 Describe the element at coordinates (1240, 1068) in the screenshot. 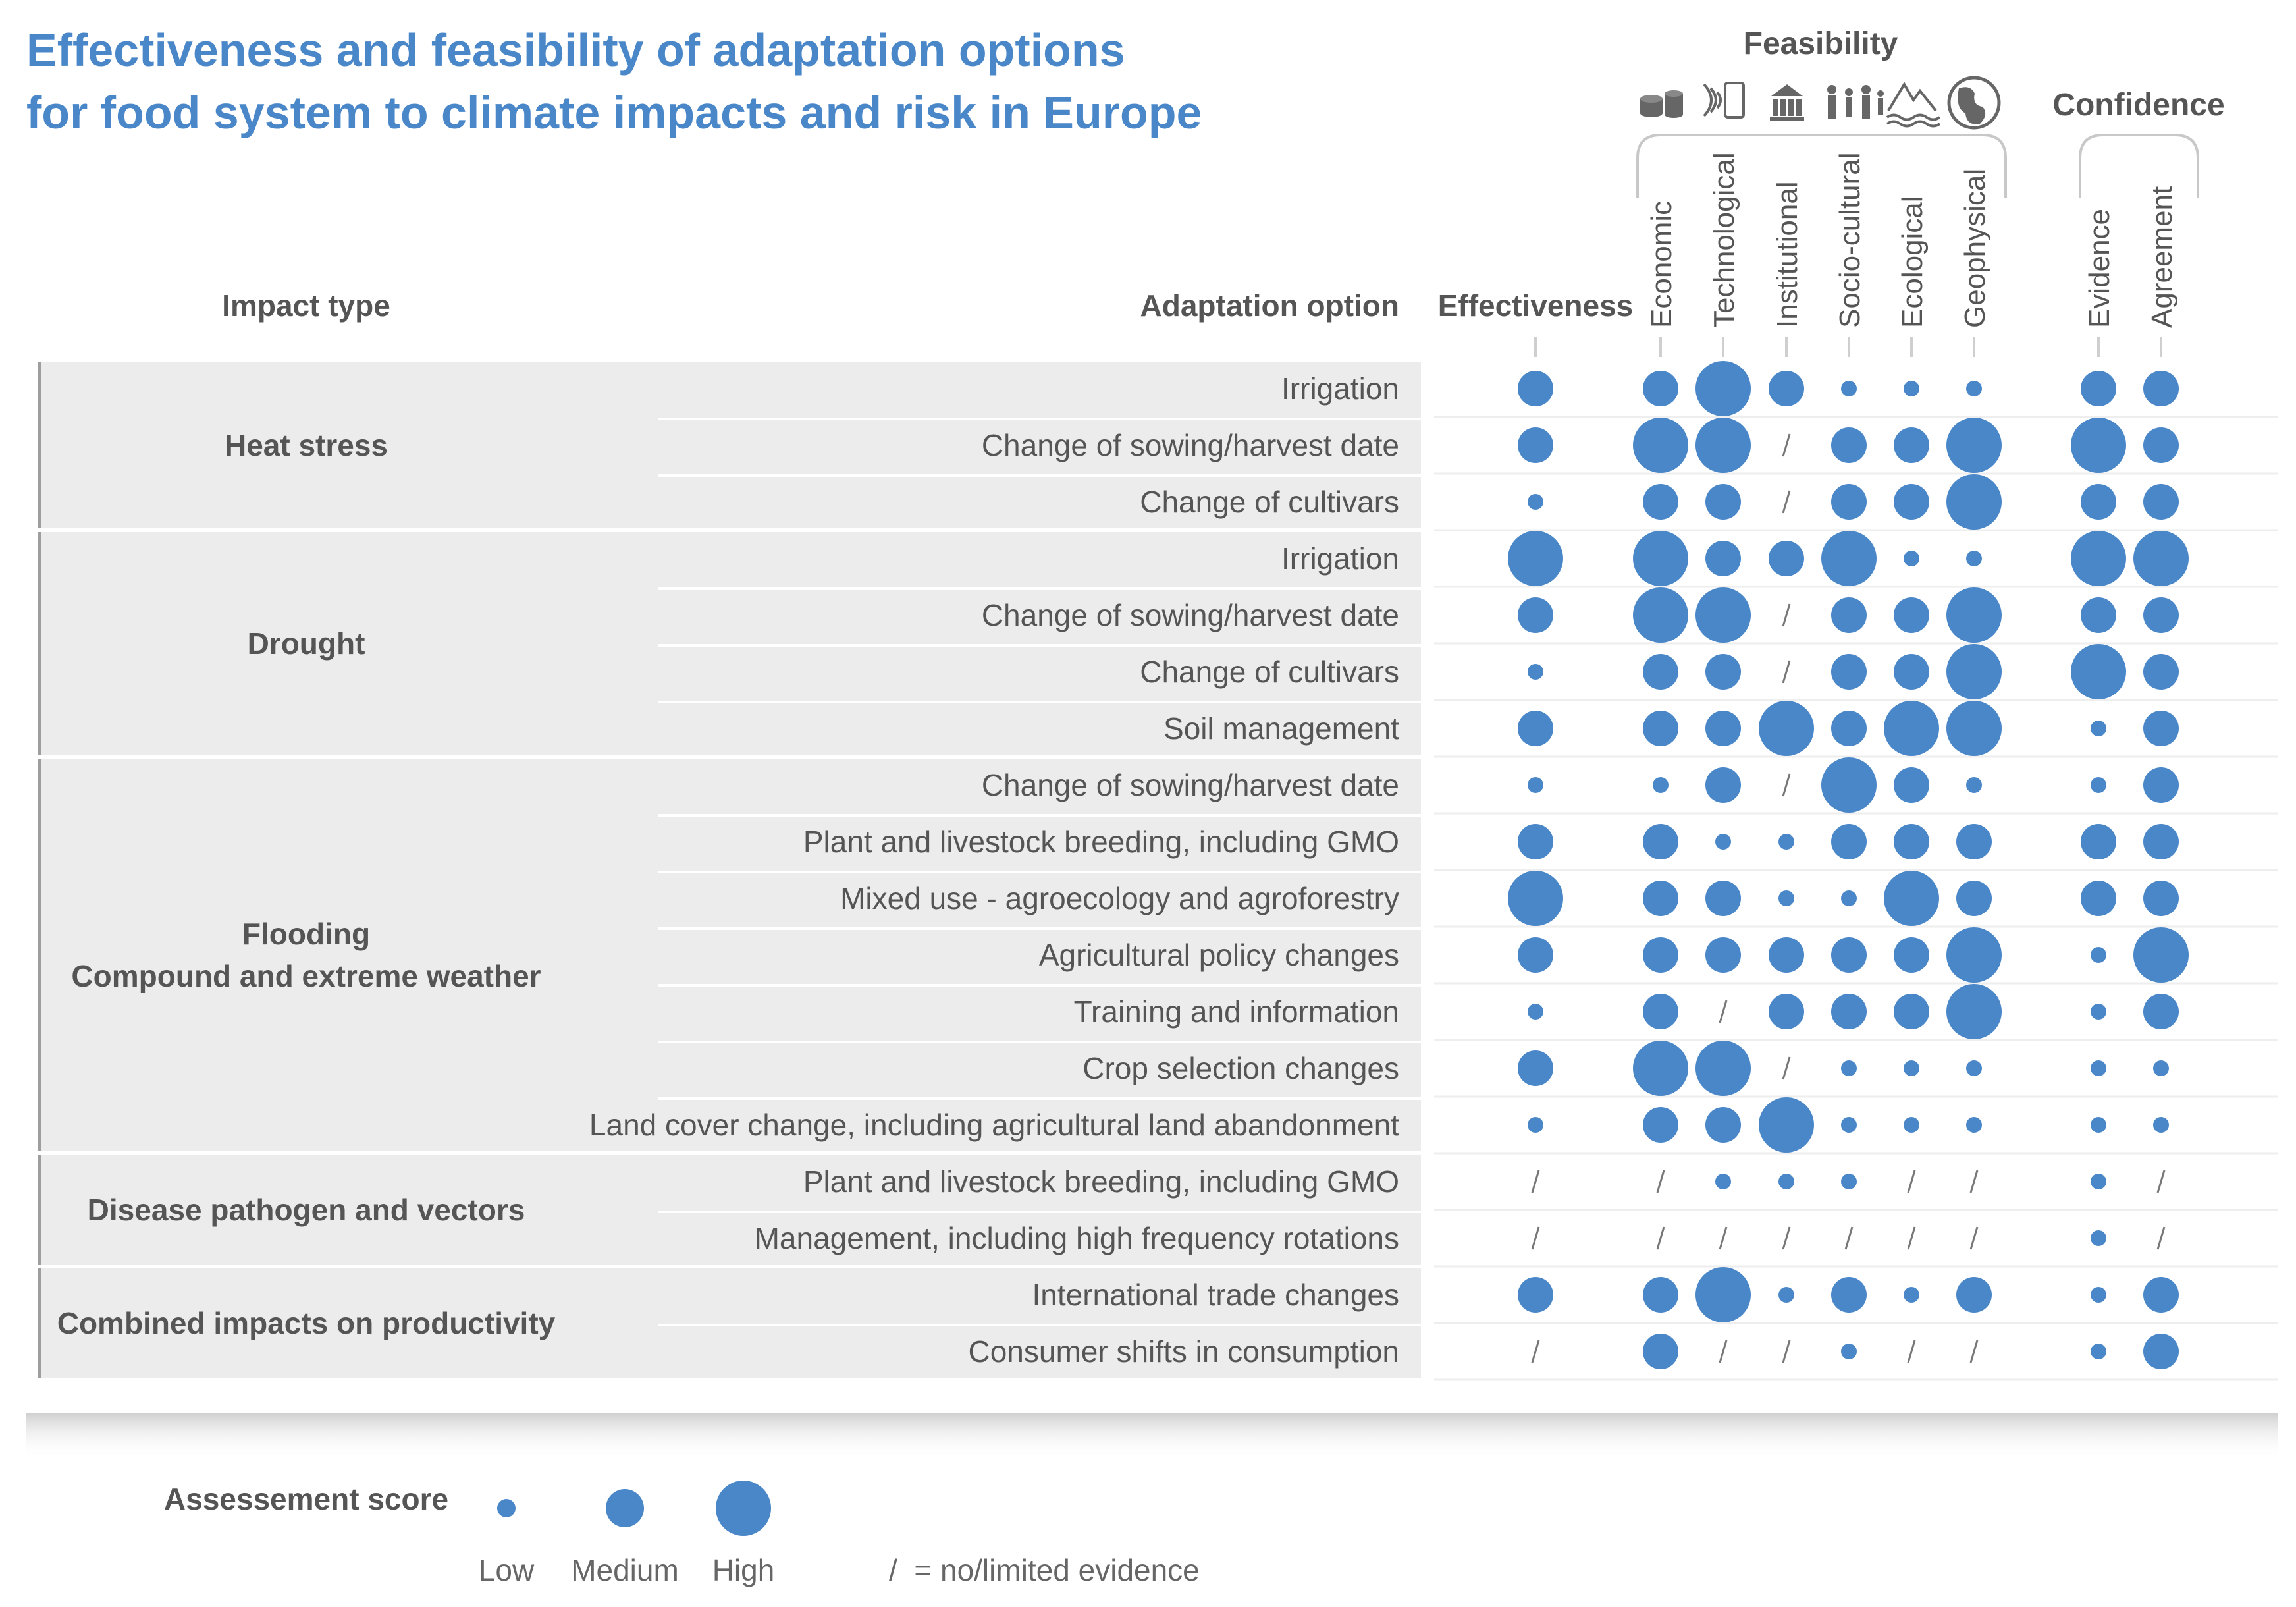

I see `adaptation-option-label: Crop selection changes` at that location.